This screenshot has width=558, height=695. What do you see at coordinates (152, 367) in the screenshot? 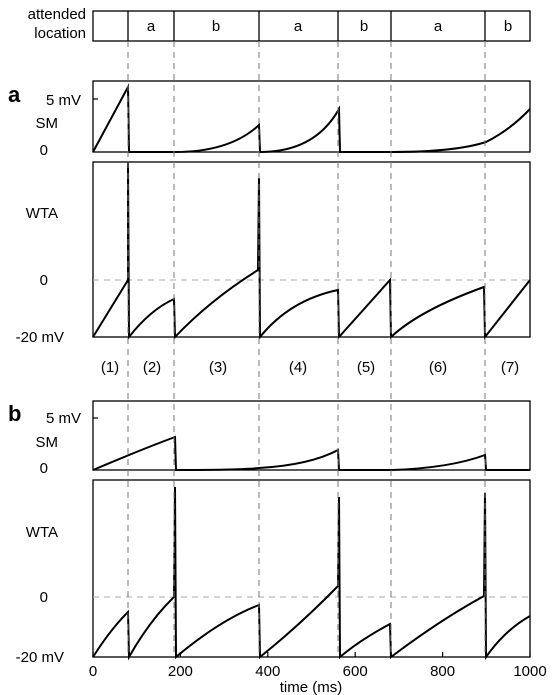
I see `interval-label: (2)` at bounding box center [152, 367].